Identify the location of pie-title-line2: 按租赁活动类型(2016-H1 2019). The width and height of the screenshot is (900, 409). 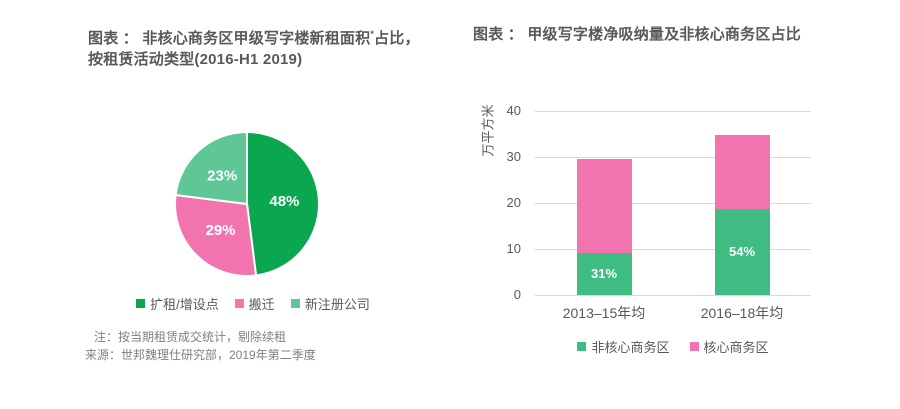
(195, 59).